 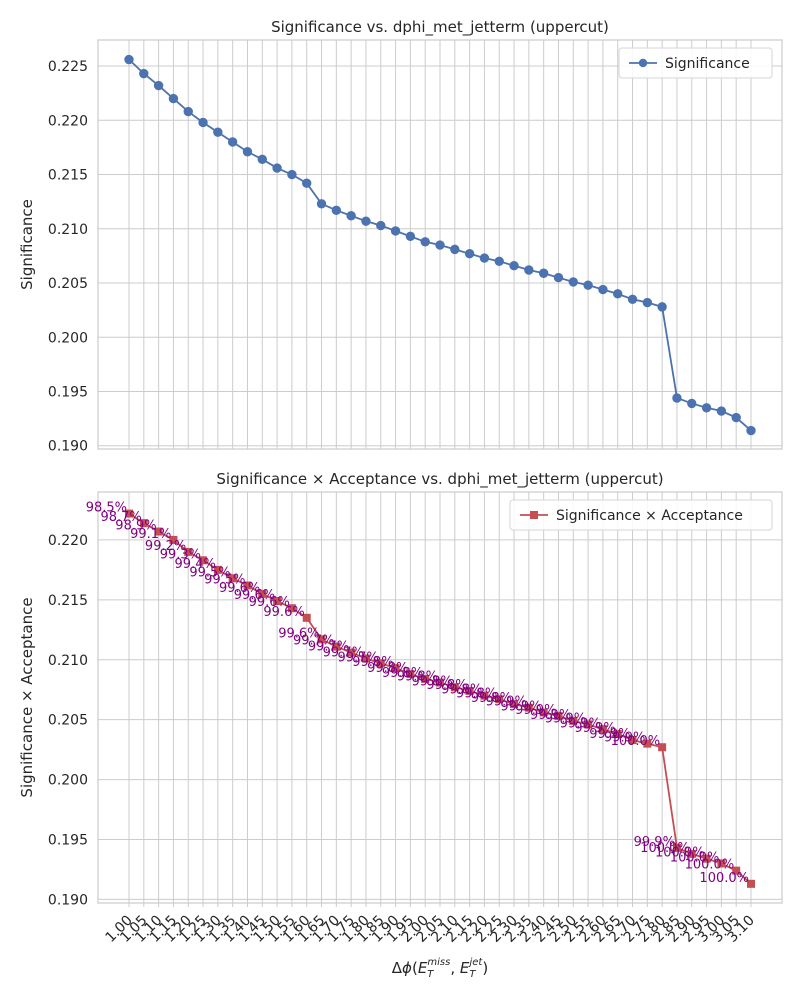 I want to click on y-axis-label: Significance, so click(x=27, y=244).